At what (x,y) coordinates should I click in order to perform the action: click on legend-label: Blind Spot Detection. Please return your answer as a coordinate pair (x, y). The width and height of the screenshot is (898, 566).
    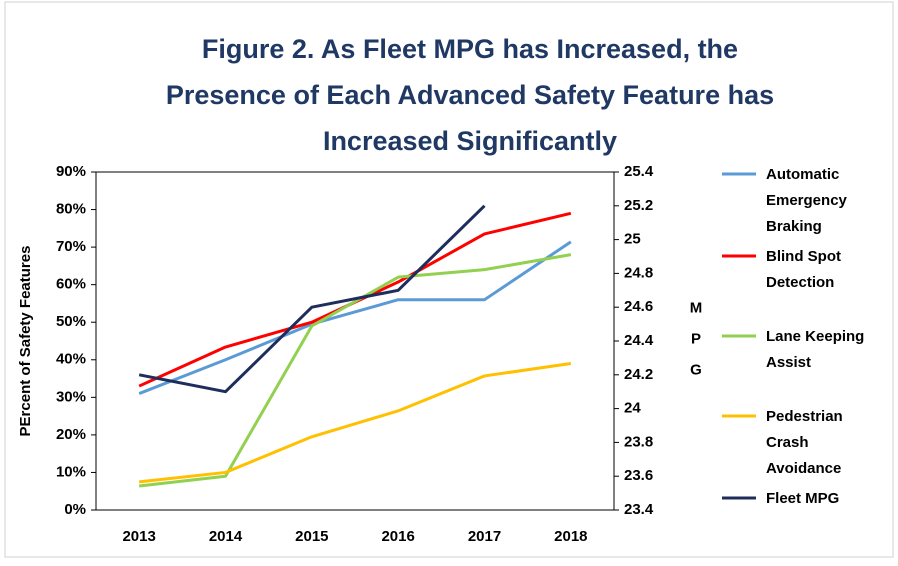
    Looking at the image, I should click on (805, 269).